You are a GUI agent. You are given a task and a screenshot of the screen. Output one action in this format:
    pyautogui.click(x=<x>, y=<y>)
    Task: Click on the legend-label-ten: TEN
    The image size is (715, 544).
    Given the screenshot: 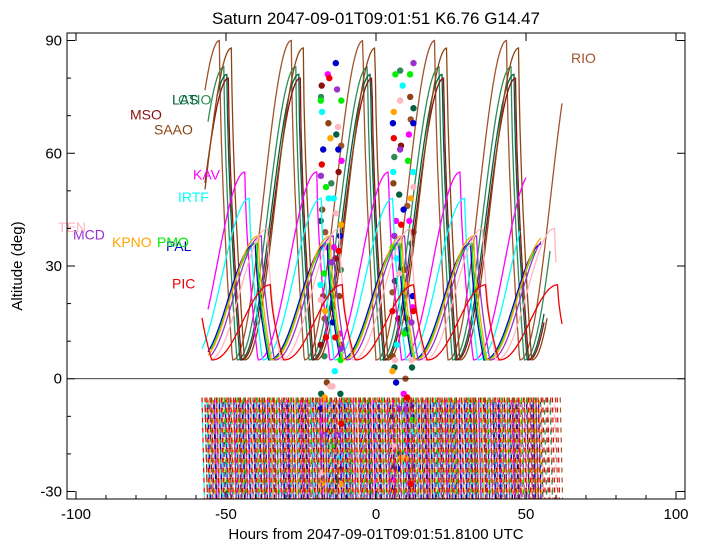 What is the action you would take?
    pyautogui.click(x=72, y=227)
    